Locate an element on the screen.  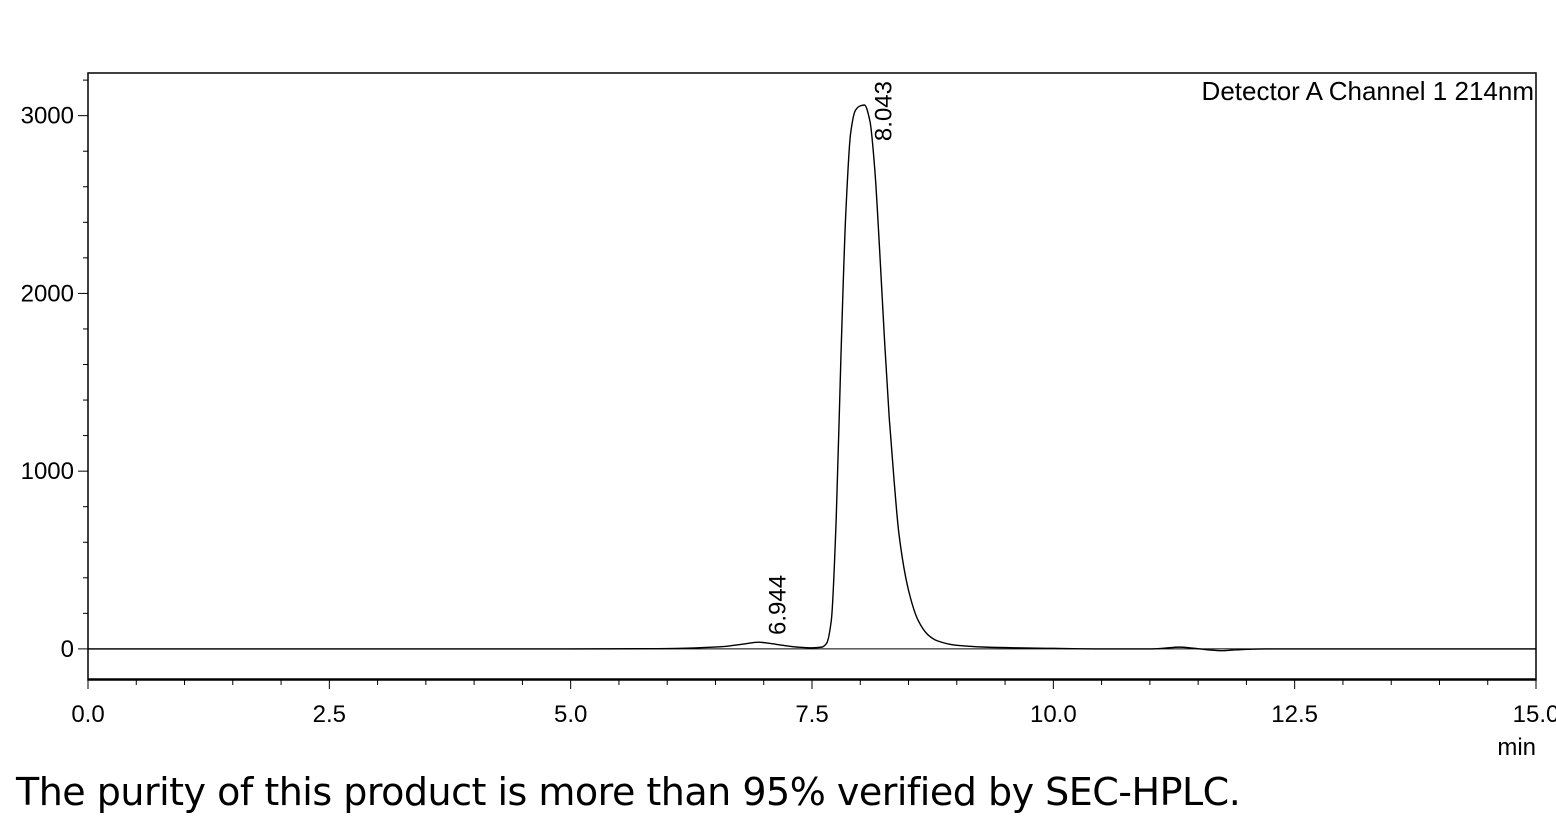
x-tick-label: 2.5 is located at coordinates (329, 714).